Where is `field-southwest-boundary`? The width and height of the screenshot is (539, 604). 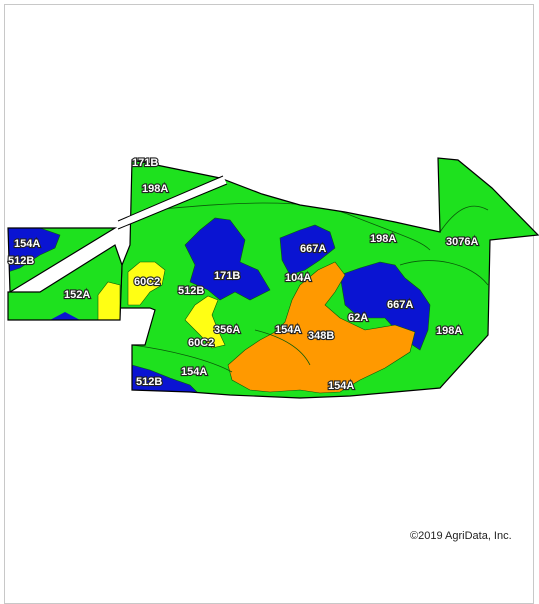
field-southwest-boundary is located at coordinates (65, 282).